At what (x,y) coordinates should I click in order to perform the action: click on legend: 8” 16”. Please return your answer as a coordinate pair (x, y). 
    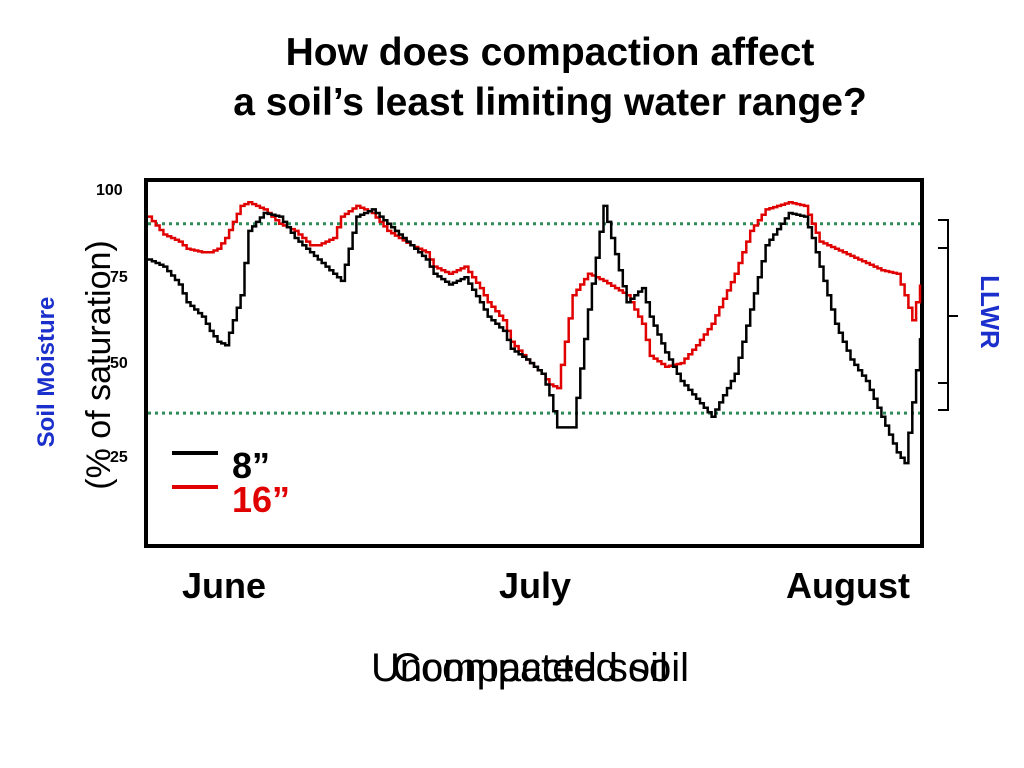
    Looking at the image, I should click on (231, 482).